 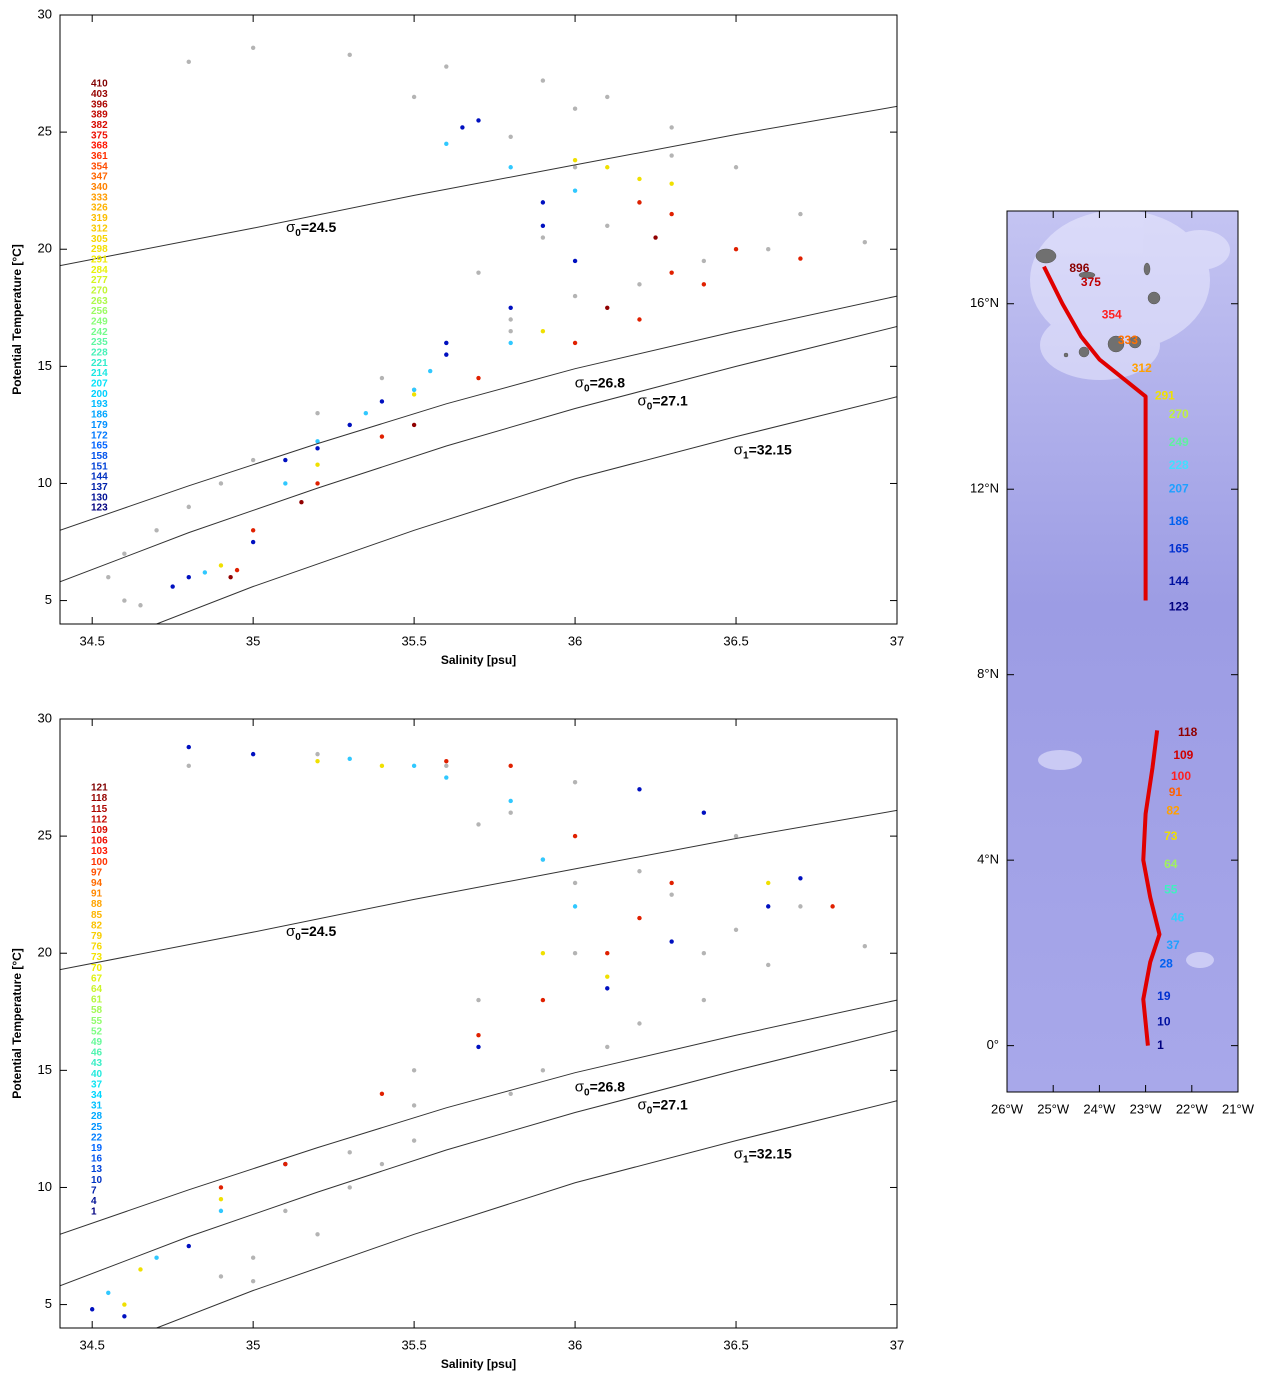 What do you see at coordinates (99, 104) in the screenshot?
I see `station-label: 396` at bounding box center [99, 104].